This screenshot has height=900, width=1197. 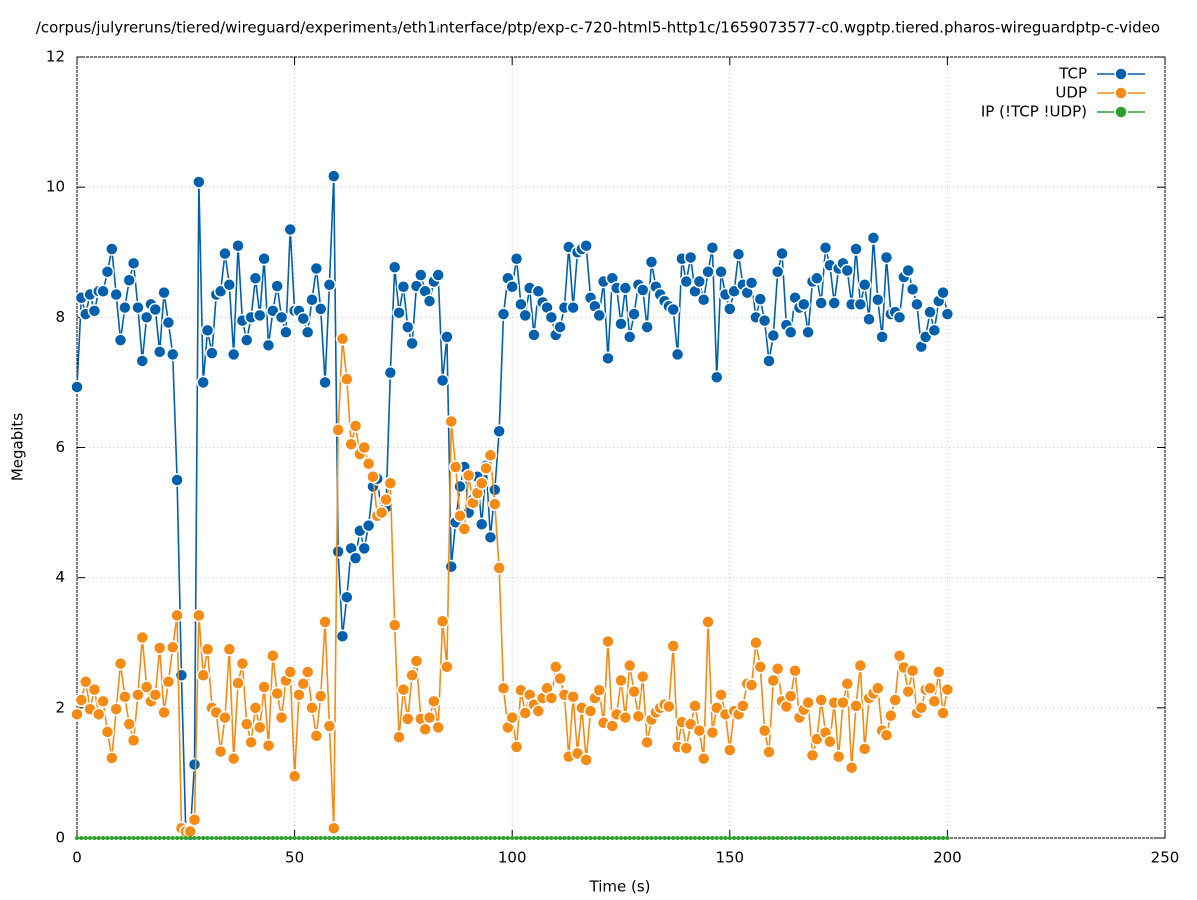 What do you see at coordinates (512, 858) in the screenshot?
I see `x-tick-label: 100` at bounding box center [512, 858].